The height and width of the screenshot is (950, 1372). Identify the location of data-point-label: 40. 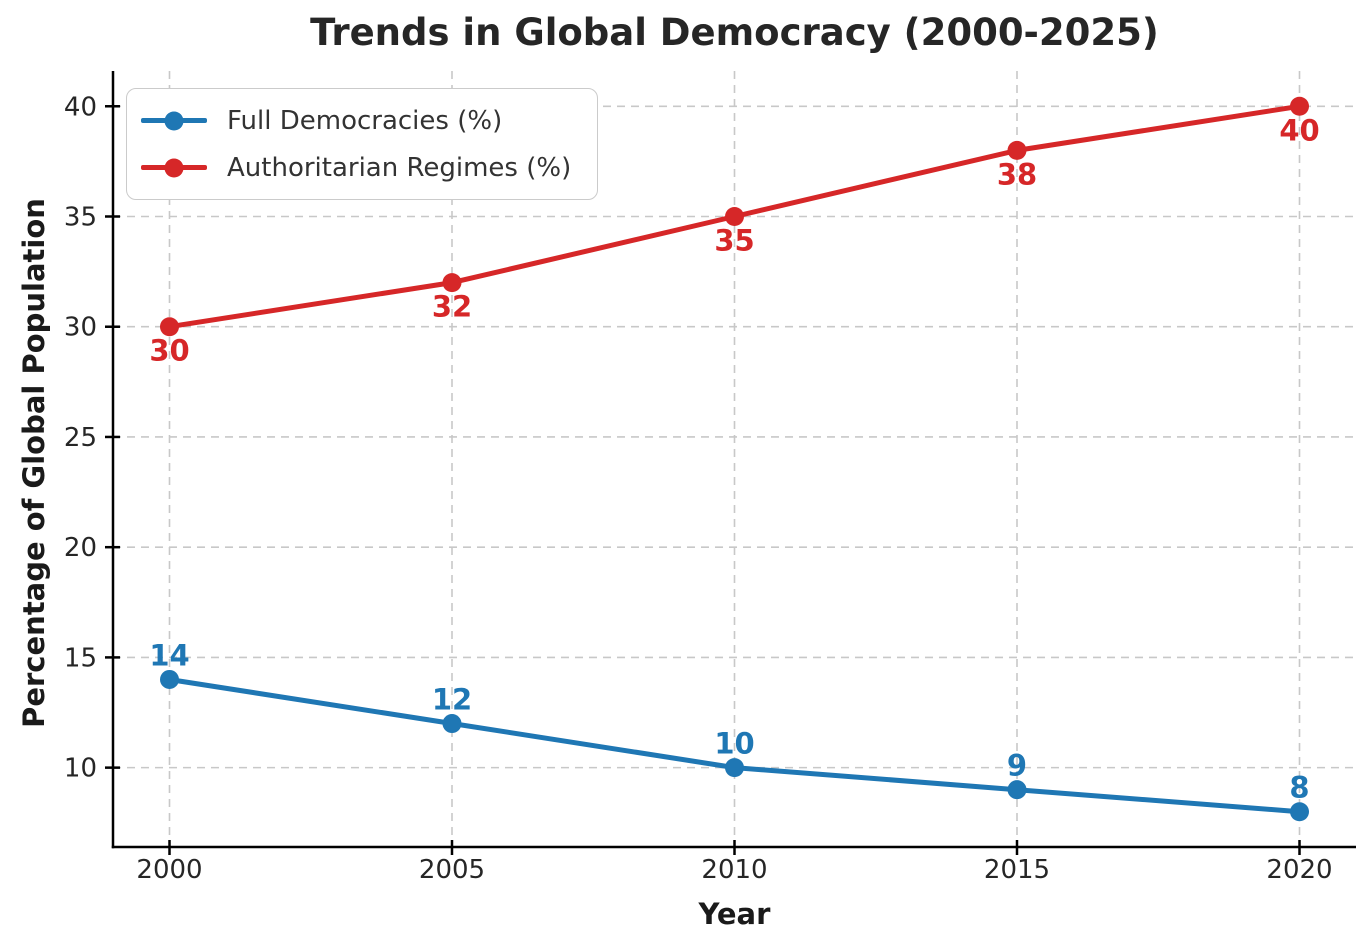
(1299, 130).